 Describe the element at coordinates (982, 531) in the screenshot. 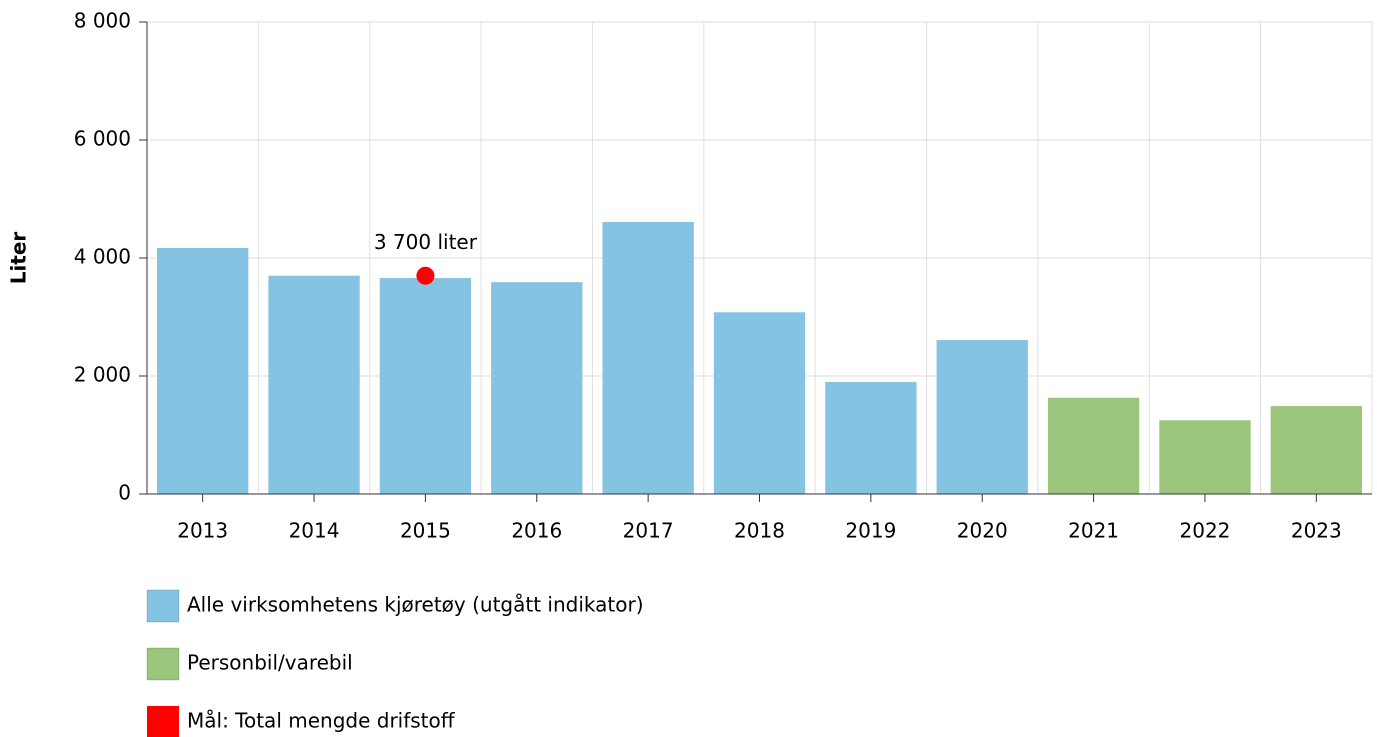

I see `x-tick-label: 2020` at that location.